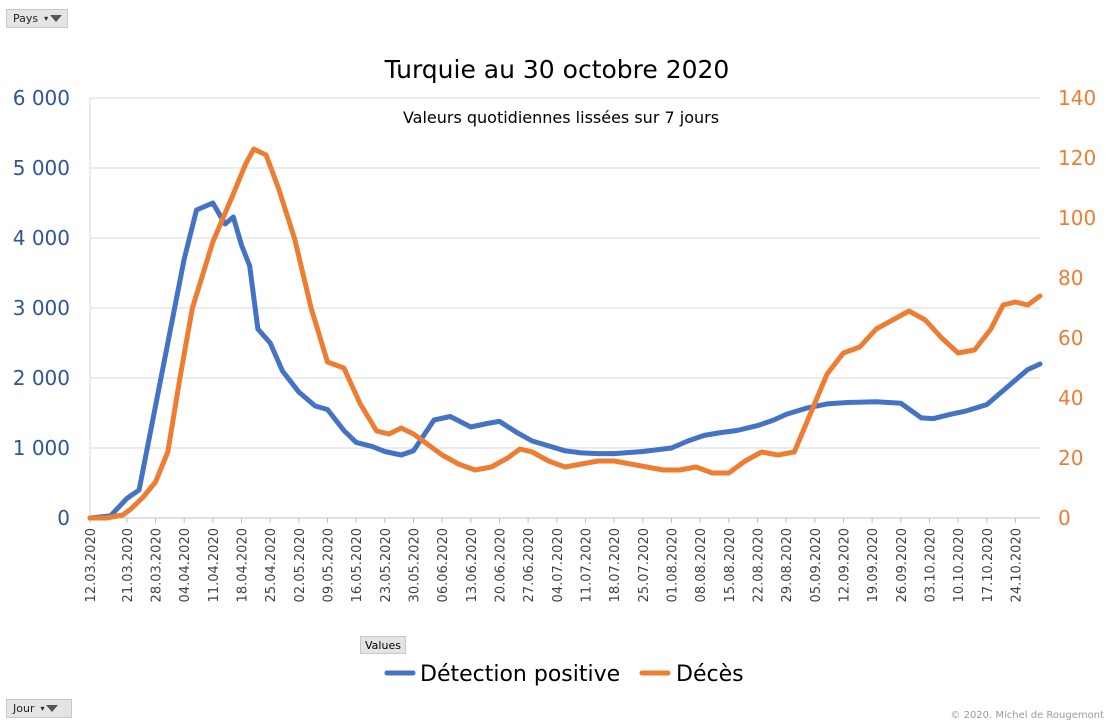  Describe the element at coordinates (844, 565) in the screenshot. I see `x-tick-label: 12.09.2020` at that location.